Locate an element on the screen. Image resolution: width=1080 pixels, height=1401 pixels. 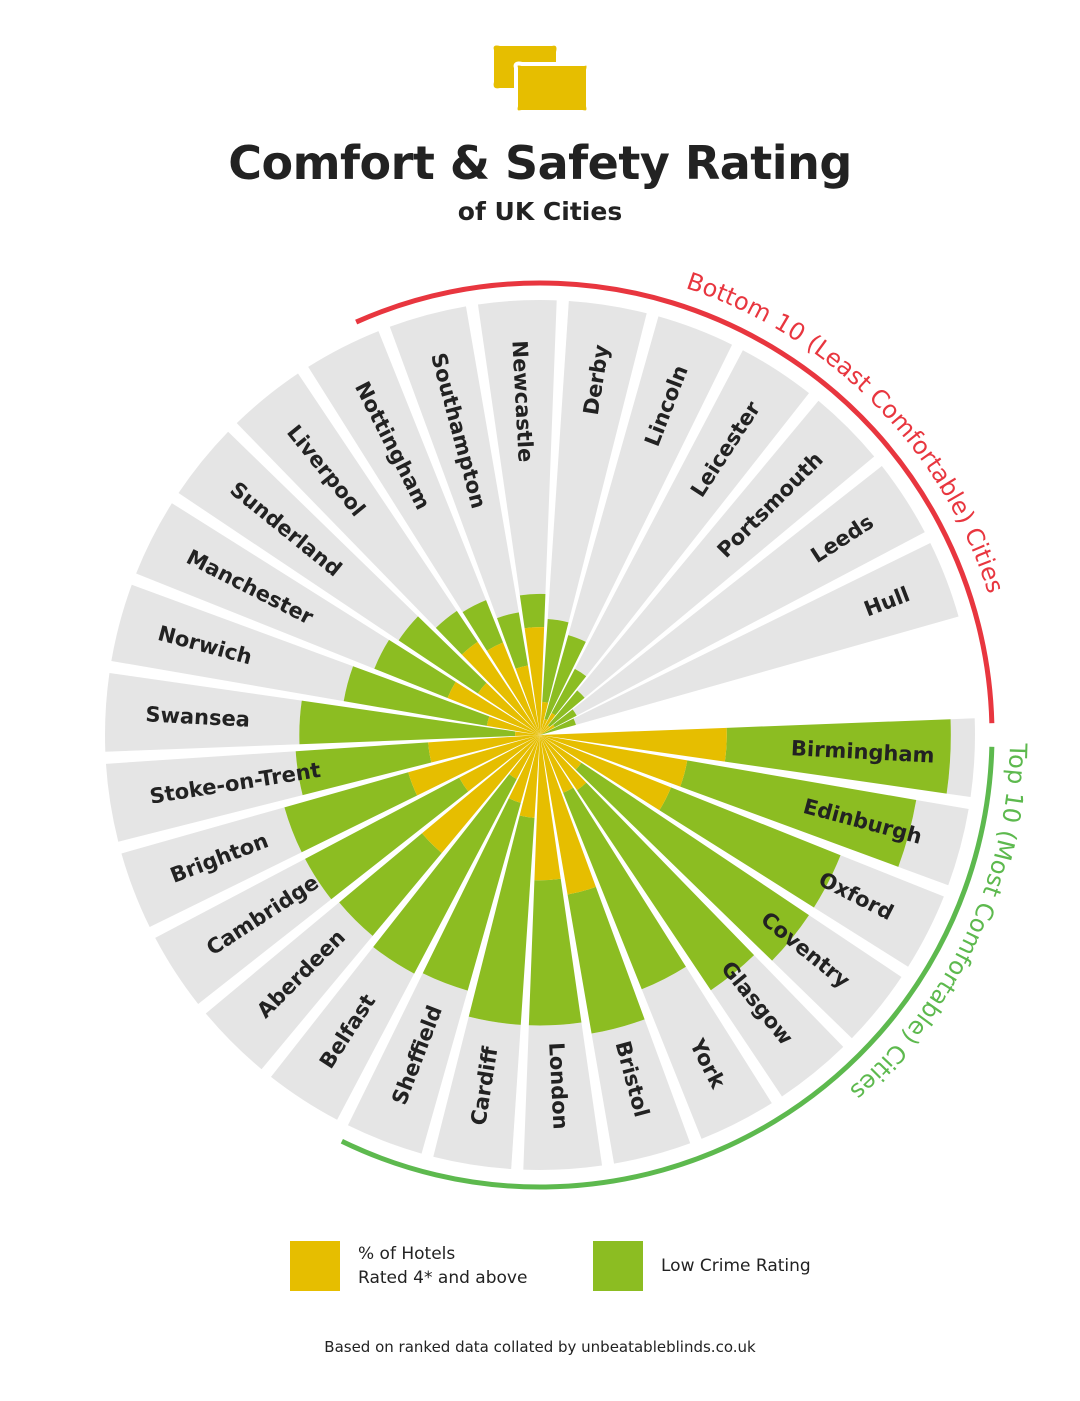
bar-crime-coventry is located at coordinates (692, 861).